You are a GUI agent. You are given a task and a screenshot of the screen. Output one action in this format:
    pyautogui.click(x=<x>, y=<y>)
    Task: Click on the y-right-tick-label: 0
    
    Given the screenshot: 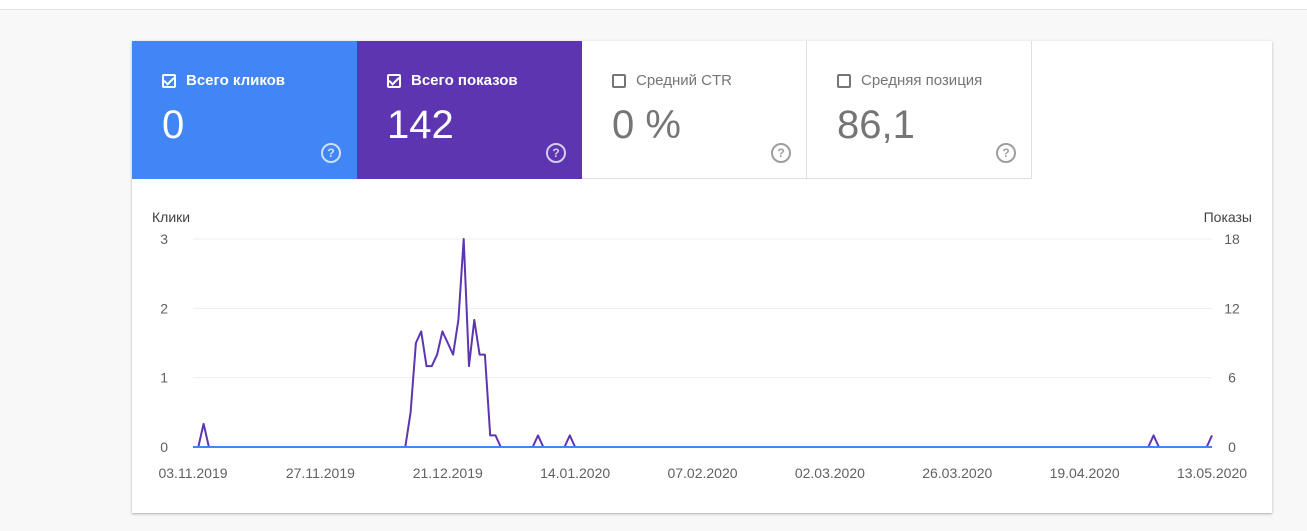 What is the action you would take?
    pyautogui.click(x=1232, y=447)
    